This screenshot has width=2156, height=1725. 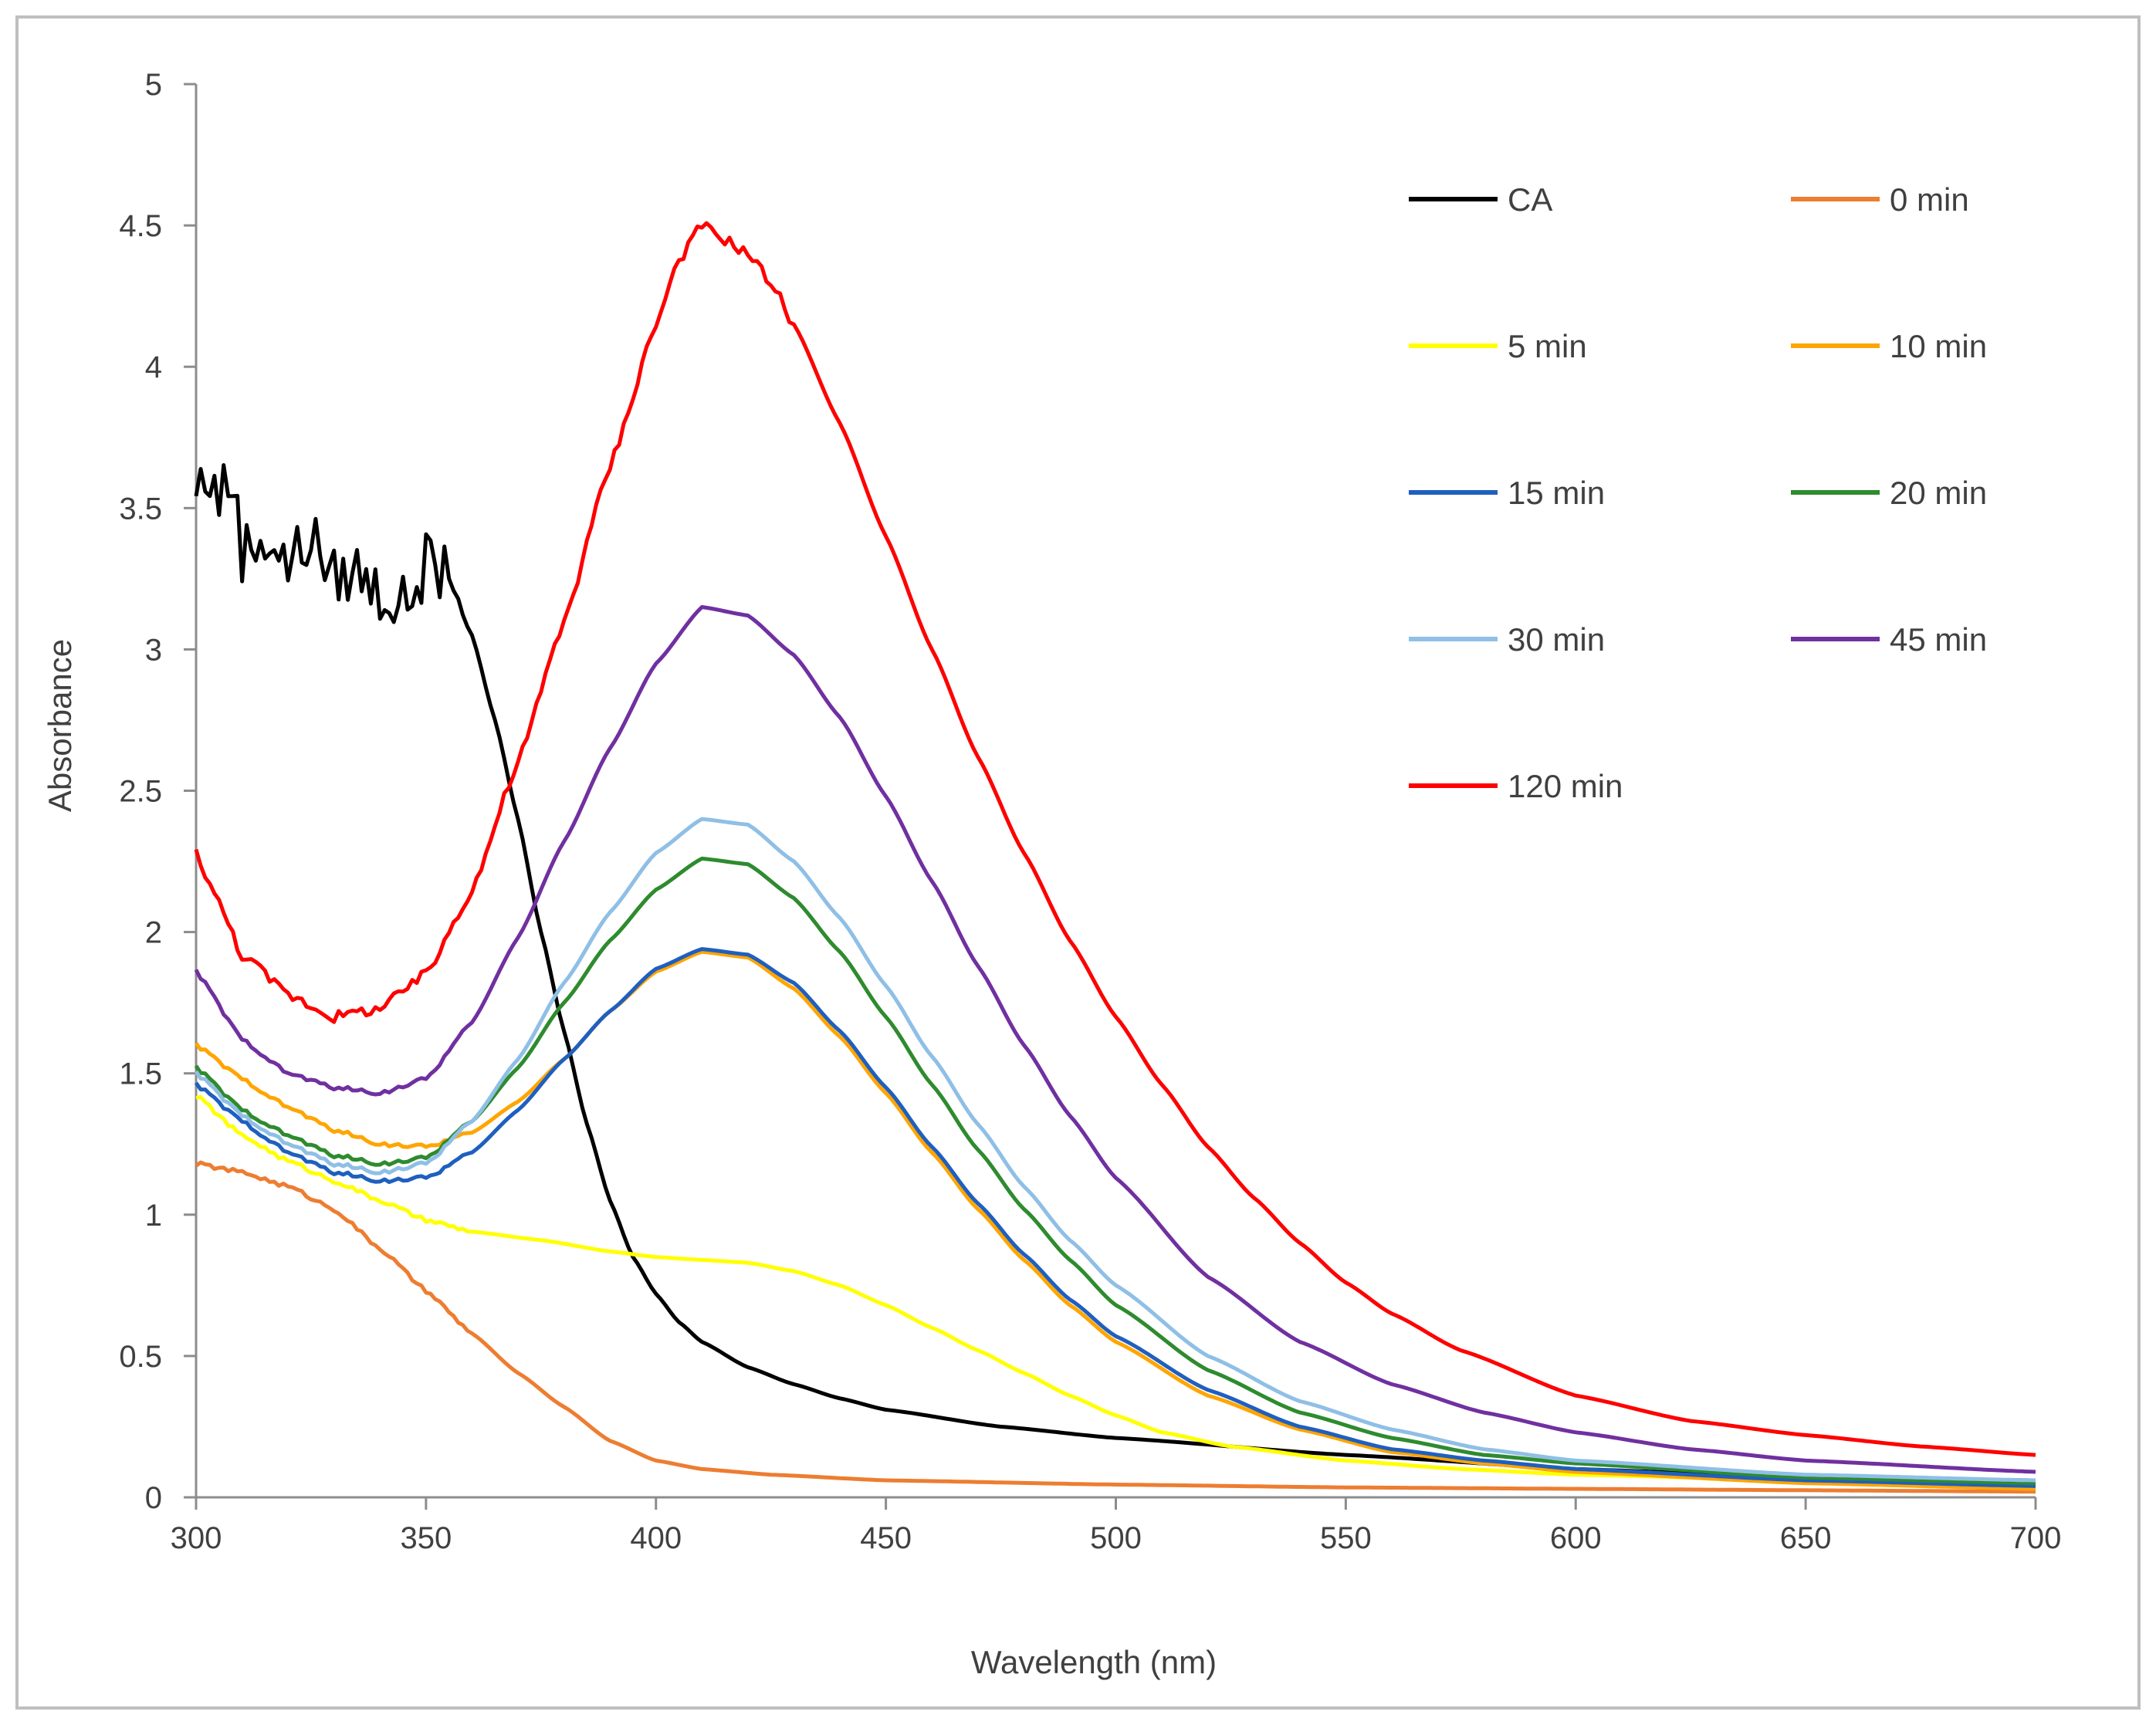 I want to click on y-axis-title: Absorbance, so click(x=60, y=725).